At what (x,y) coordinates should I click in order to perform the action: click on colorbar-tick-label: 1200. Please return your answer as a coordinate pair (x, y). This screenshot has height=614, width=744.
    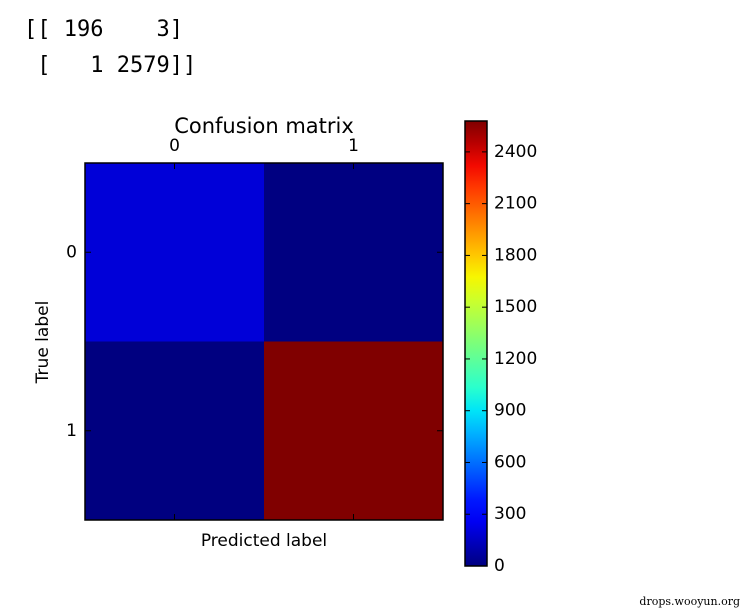
    Looking at the image, I should click on (515, 359).